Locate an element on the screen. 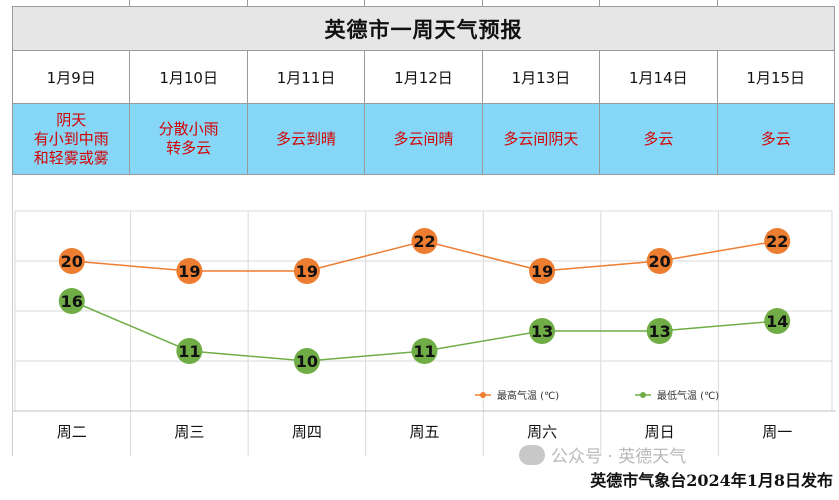 This screenshot has width=839, height=500. watermark: 公众号 · 英德天气 is located at coordinates (602, 454).